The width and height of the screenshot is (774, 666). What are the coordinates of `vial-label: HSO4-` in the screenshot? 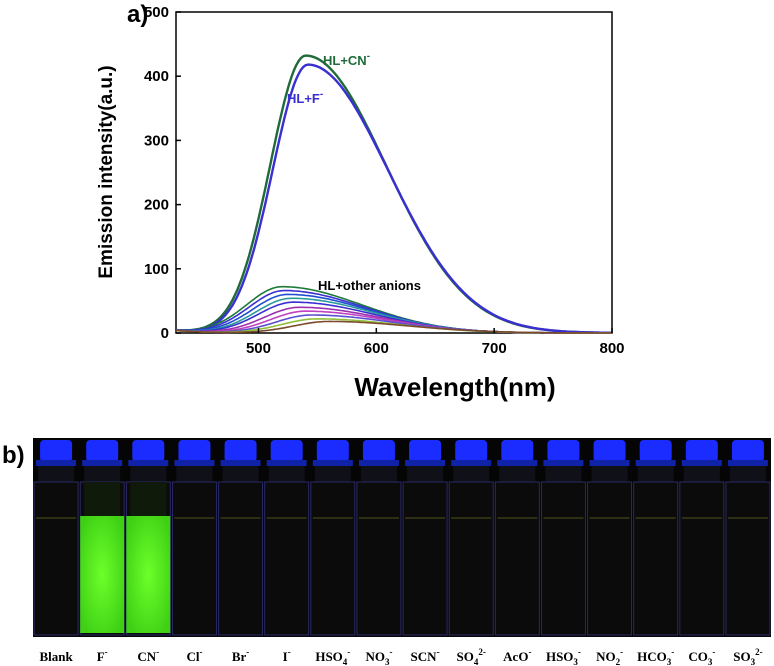 It's located at (332, 656).